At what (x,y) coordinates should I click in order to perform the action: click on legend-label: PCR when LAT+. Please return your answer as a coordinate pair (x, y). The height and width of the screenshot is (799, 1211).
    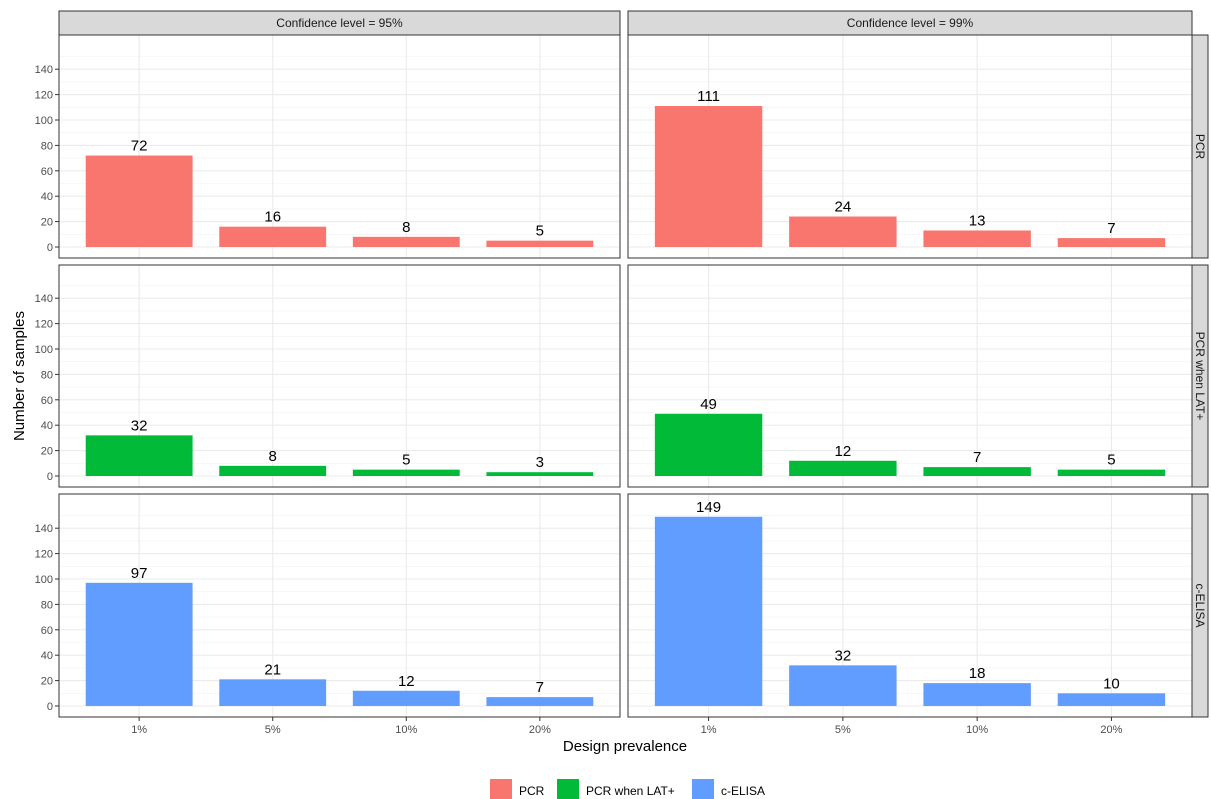
    Looking at the image, I should click on (630, 791).